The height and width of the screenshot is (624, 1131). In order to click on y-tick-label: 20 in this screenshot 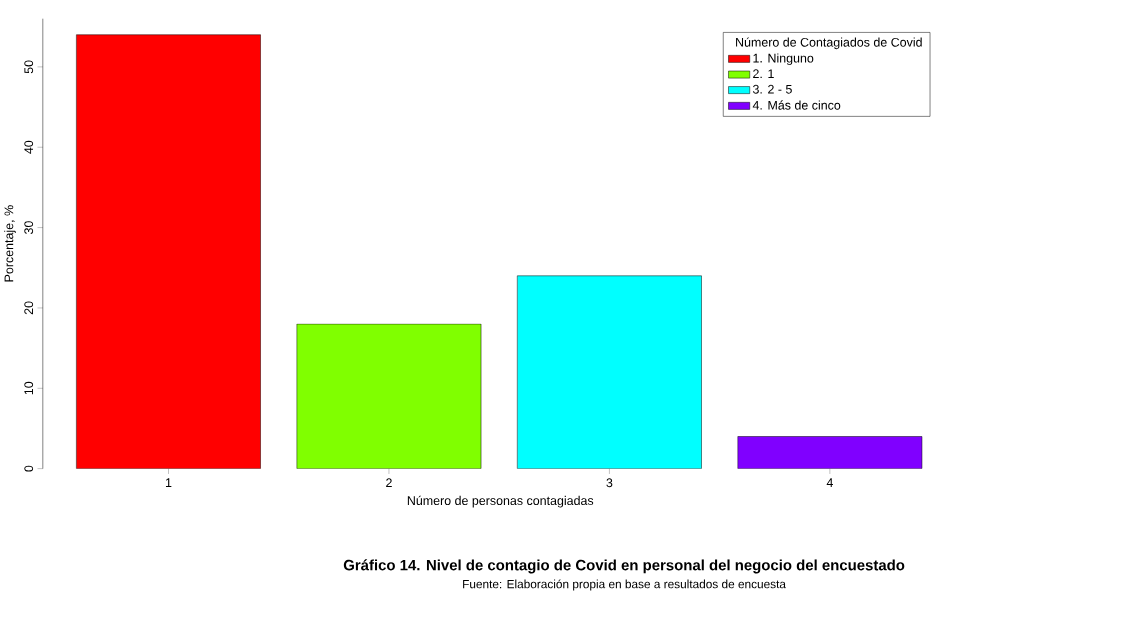, I will do `click(29, 308)`.